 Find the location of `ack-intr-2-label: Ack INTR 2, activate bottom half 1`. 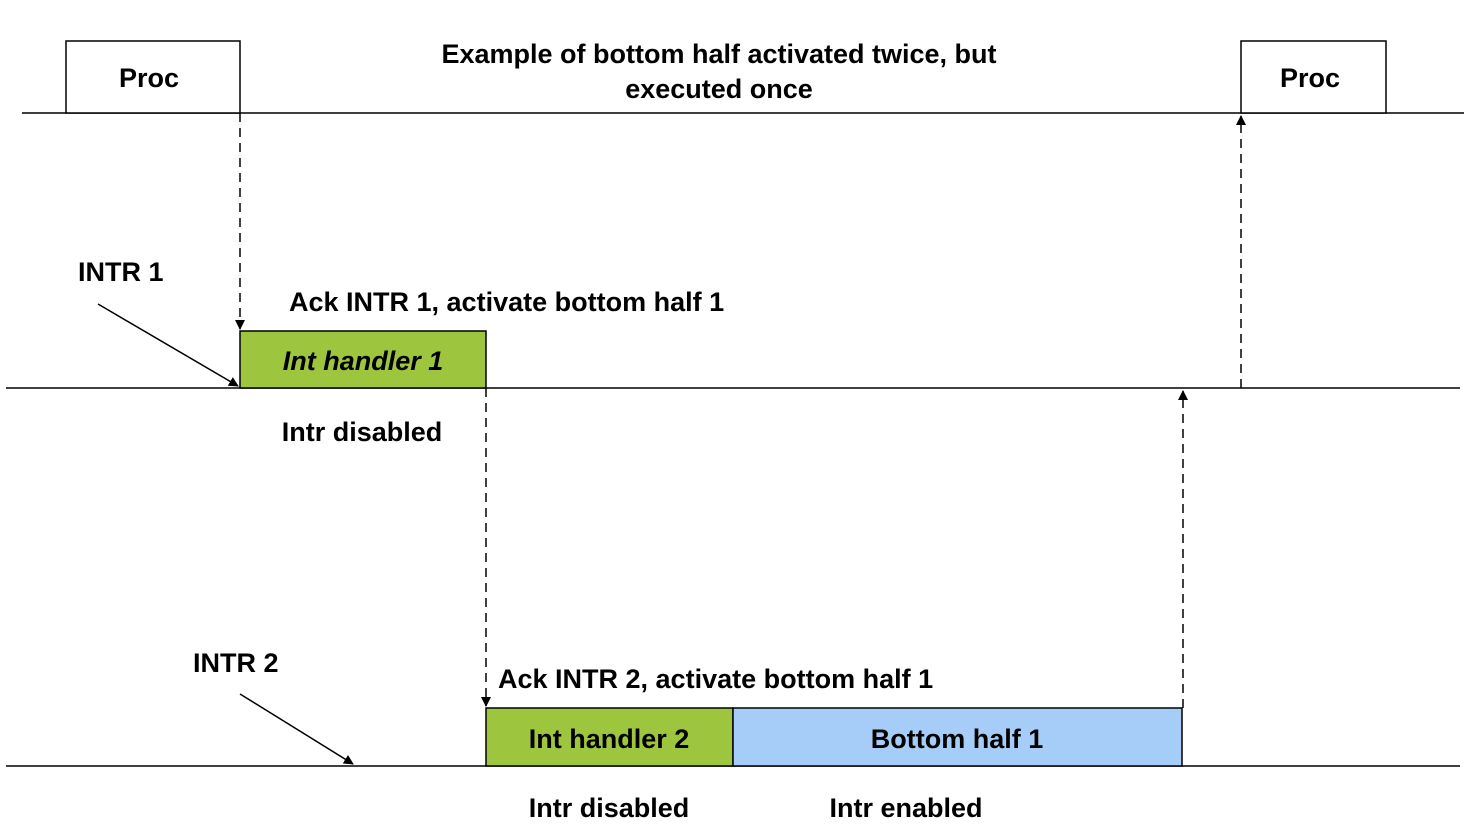

ack-intr-2-label: Ack INTR 2, activate bottom half 1 is located at coordinates (715, 679).